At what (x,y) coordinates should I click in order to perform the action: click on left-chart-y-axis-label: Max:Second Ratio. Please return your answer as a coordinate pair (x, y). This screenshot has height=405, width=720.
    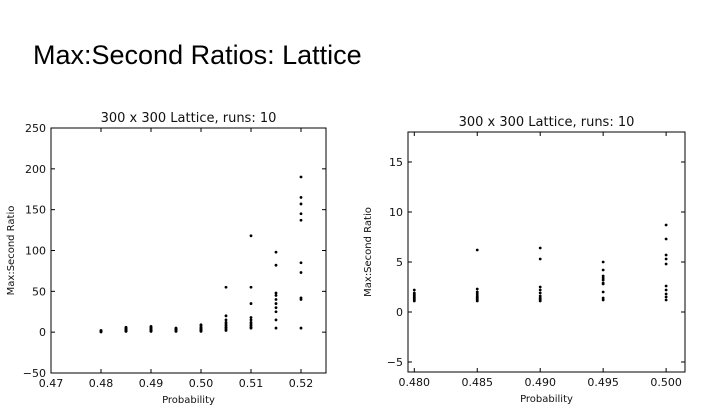
    Looking at the image, I should click on (11, 251).